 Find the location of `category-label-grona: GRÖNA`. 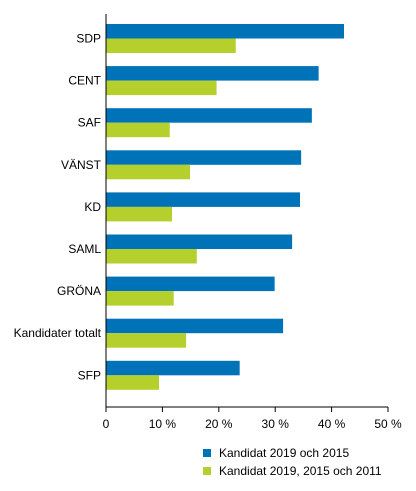

category-label-grona: GRÖNA is located at coordinates (79, 291).